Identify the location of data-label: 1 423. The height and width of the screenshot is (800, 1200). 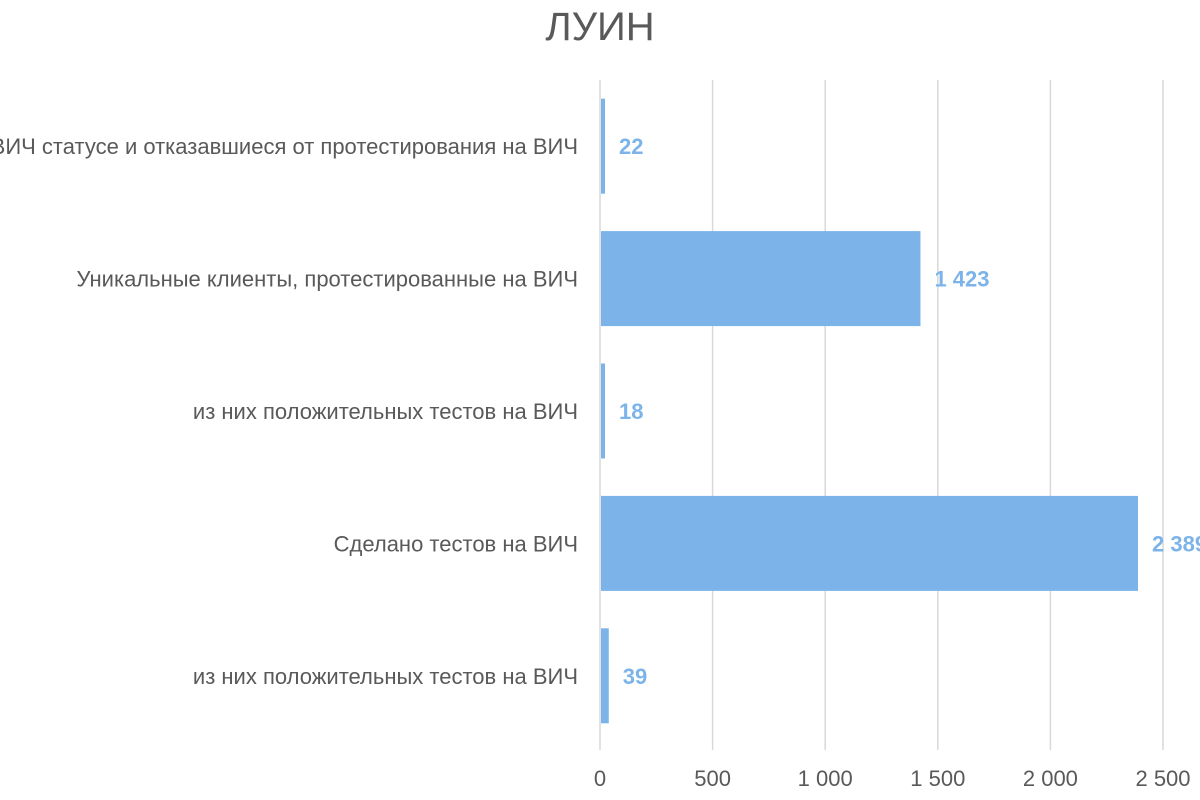
(961, 279).